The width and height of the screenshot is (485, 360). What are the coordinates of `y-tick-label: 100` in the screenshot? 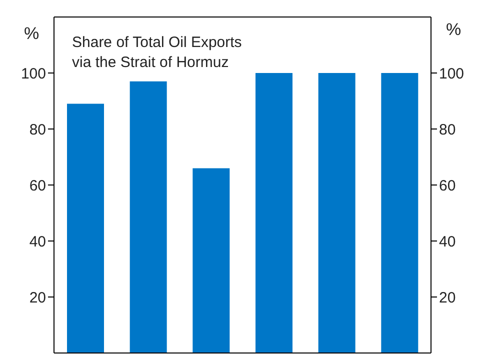 It's located at (33, 73).